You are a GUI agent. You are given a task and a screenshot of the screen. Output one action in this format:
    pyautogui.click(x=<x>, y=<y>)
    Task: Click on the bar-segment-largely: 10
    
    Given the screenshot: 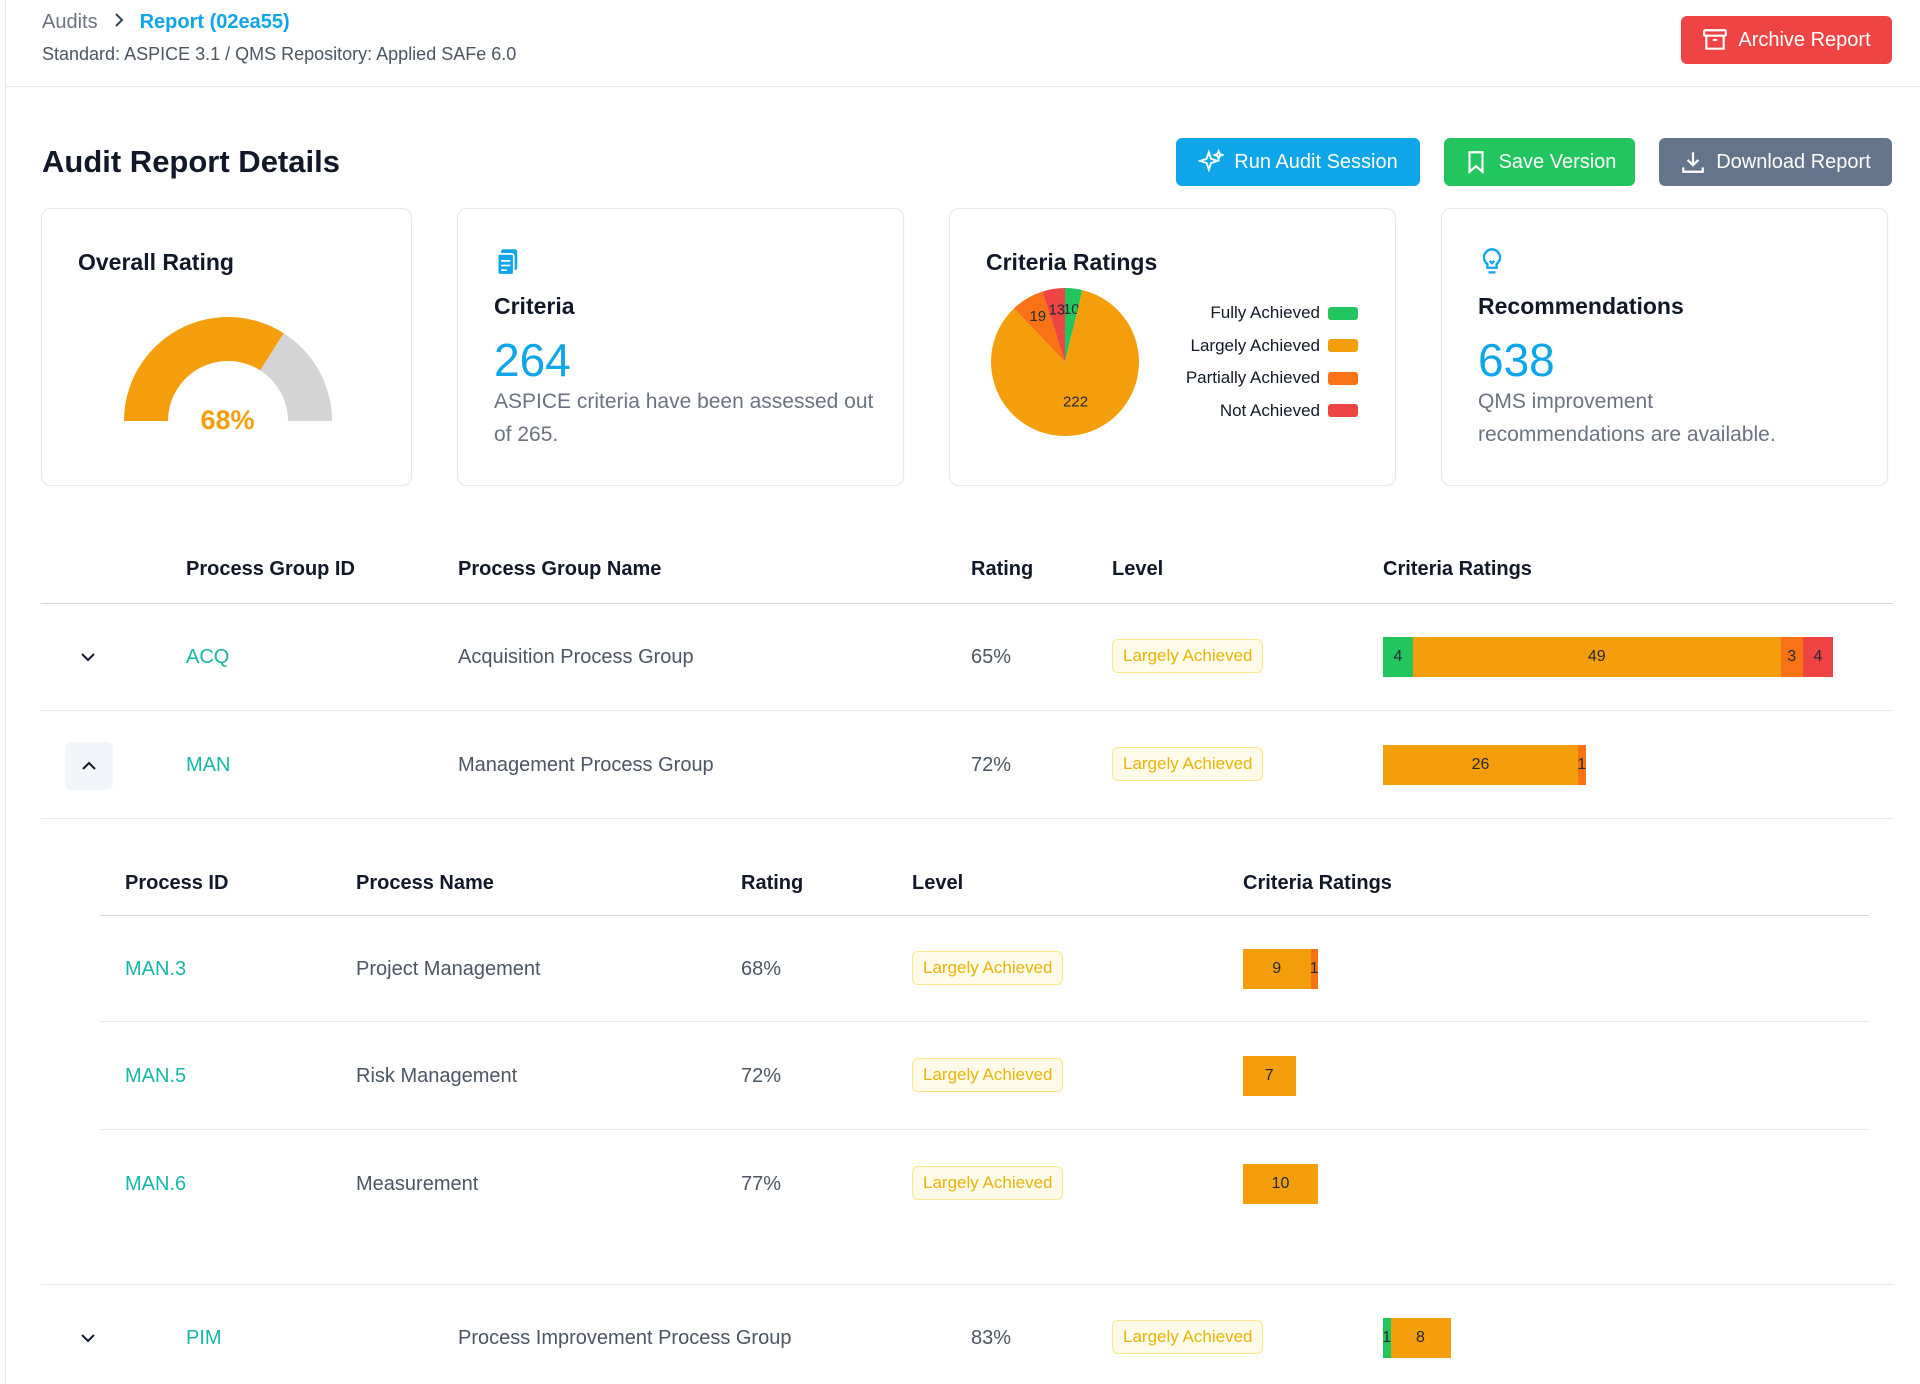 What is the action you would take?
    pyautogui.click(x=1280, y=1184)
    